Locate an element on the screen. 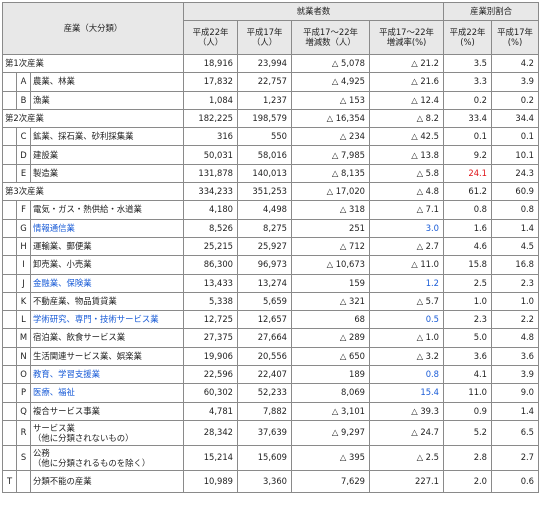 The image size is (540, 527). value-share-h17: 10.1 is located at coordinates (515, 155).